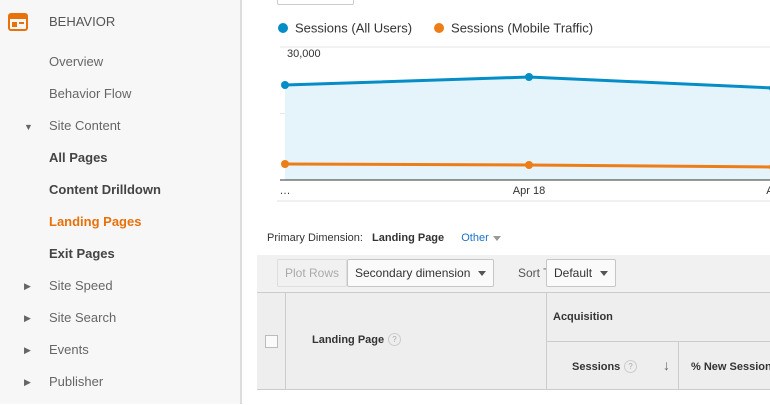 Image resolution: width=770 pixels, height=405 pixels. What do you see at coordinates (596, 367) in the screenshot?
I see `sessions-header: Sessions` at bounding box center [596, 367].